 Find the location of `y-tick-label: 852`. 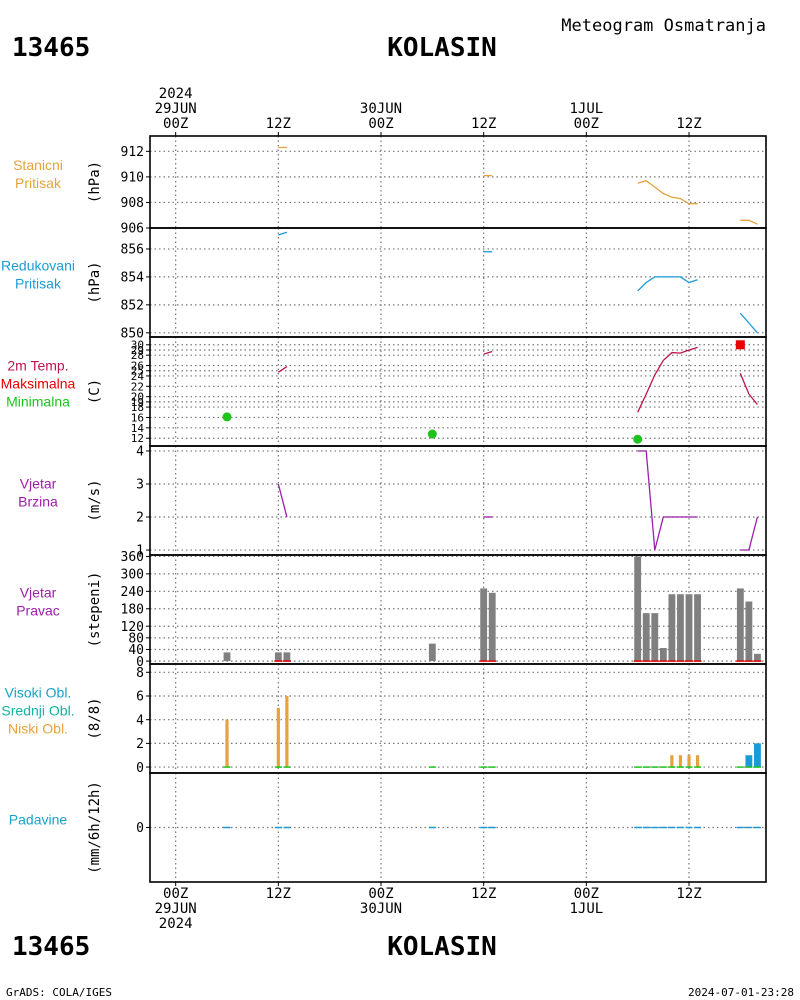

y-tick-label: 852 is located at coordinates (132, 306).